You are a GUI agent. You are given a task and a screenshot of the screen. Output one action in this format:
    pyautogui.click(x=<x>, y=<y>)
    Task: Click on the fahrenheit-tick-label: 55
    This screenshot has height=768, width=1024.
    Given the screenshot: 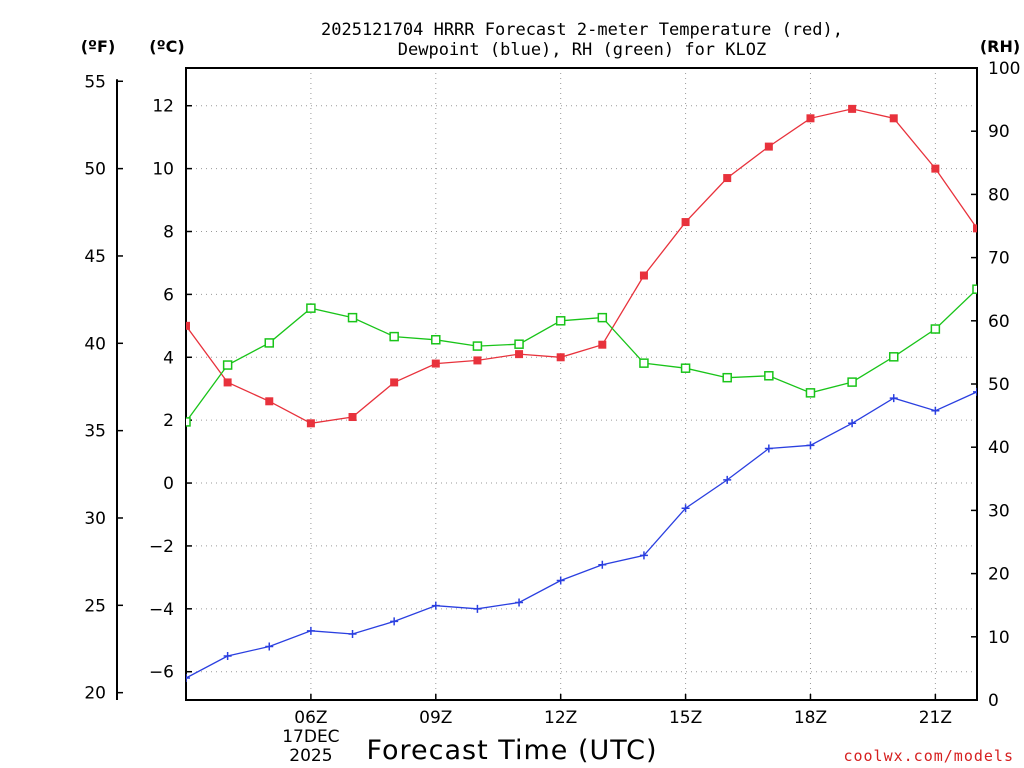 What is the action you would take?
    pyautogui.click(x=95, y=82)
    